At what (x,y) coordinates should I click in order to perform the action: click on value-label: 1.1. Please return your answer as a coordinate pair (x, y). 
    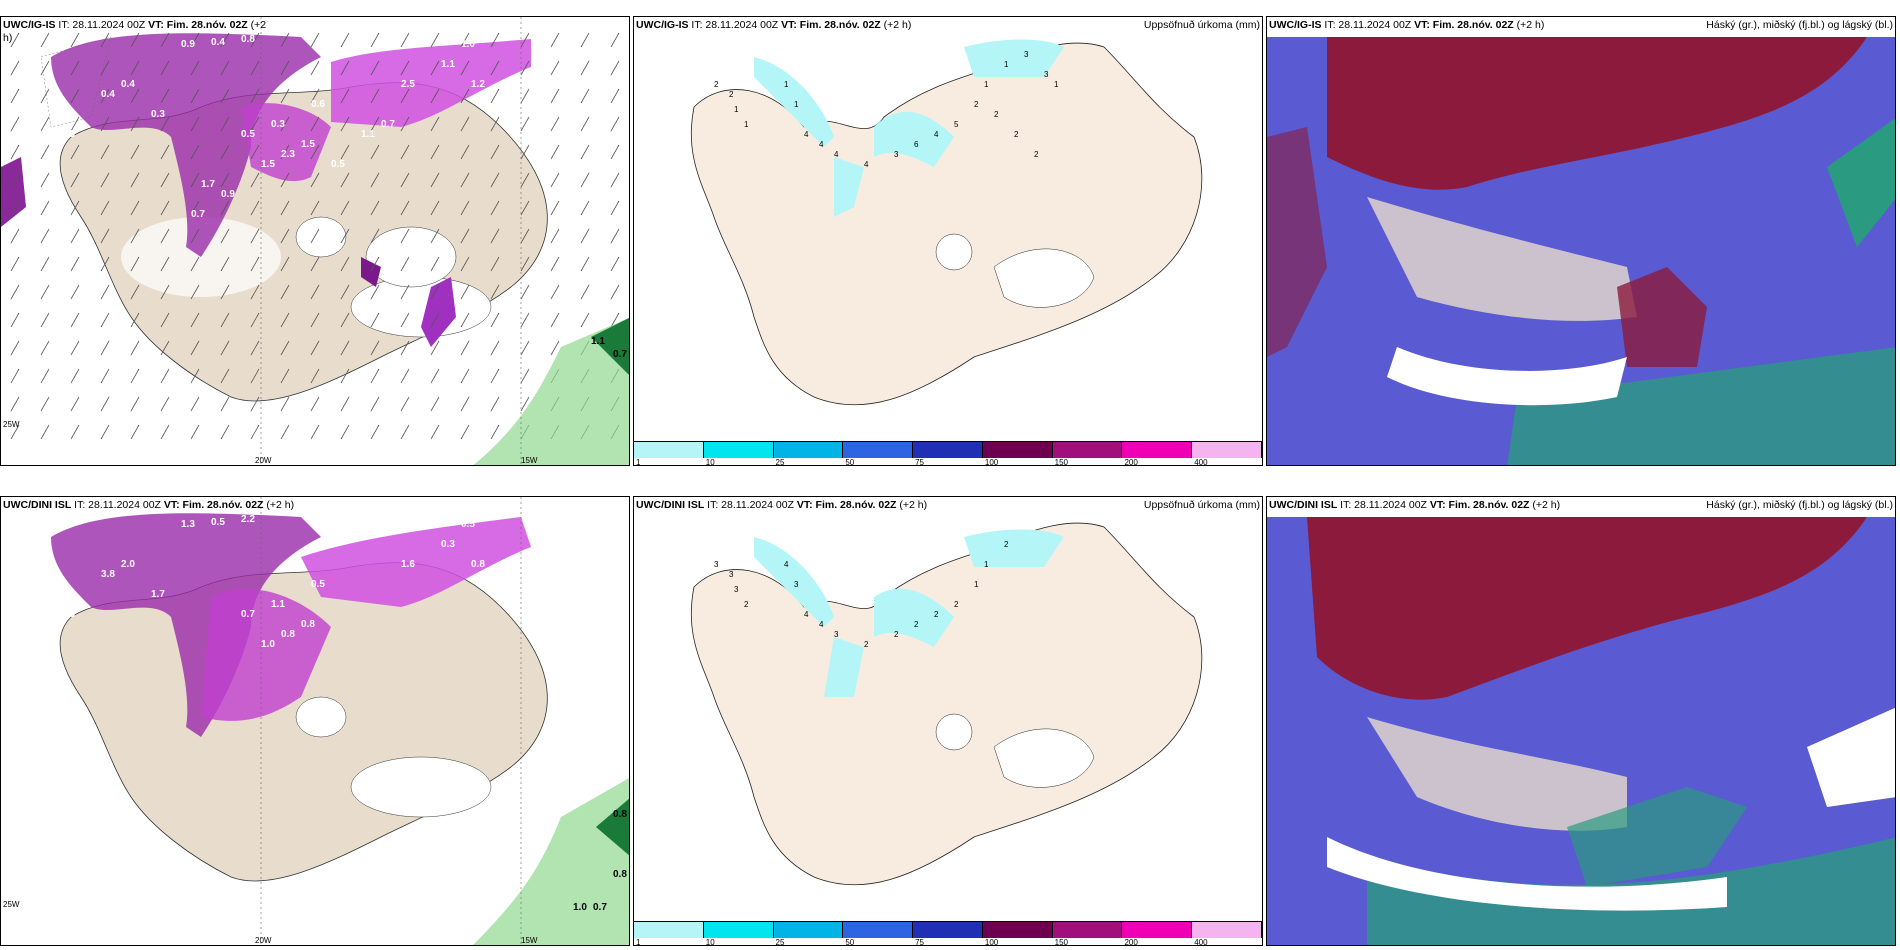
    Looking at the image, I should click on (368, 134).